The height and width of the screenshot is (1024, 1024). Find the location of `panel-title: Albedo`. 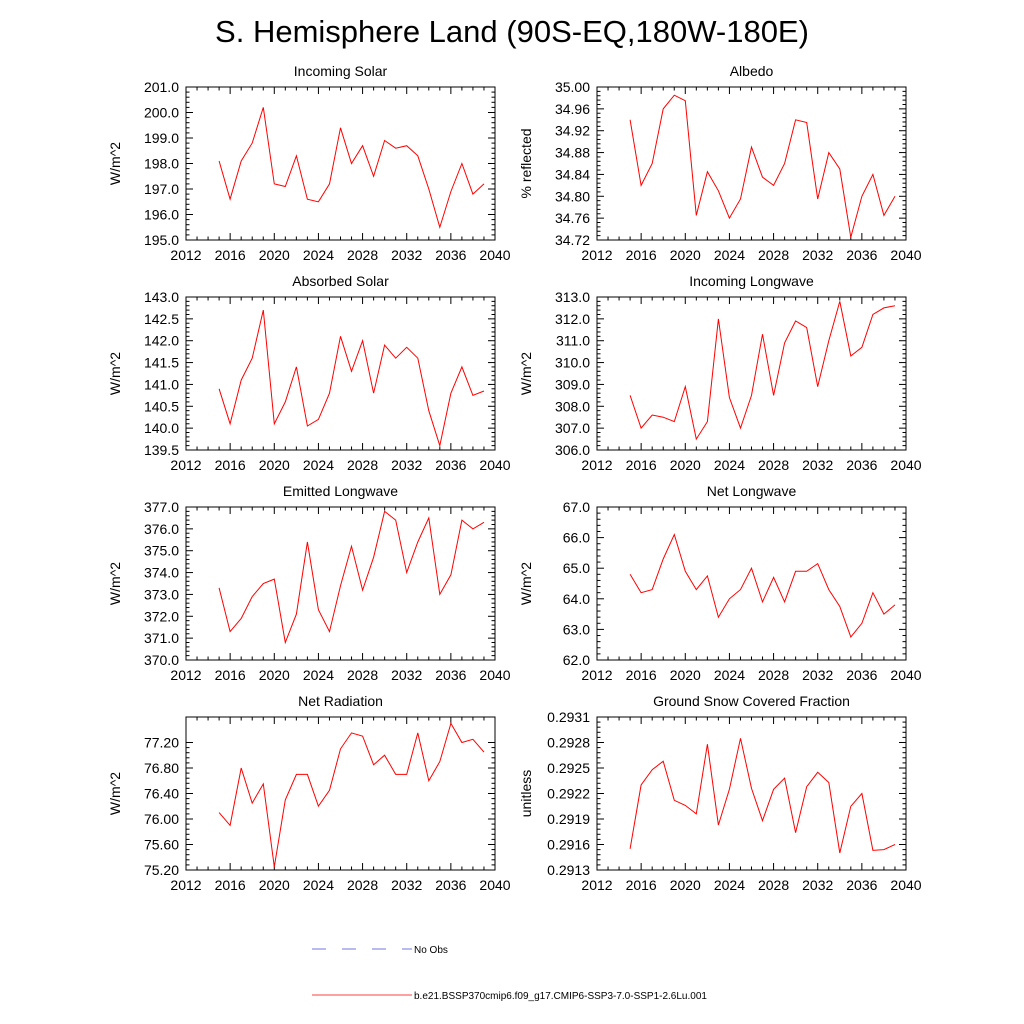

panel-title: Albedo is located at coordinates (752, 71).